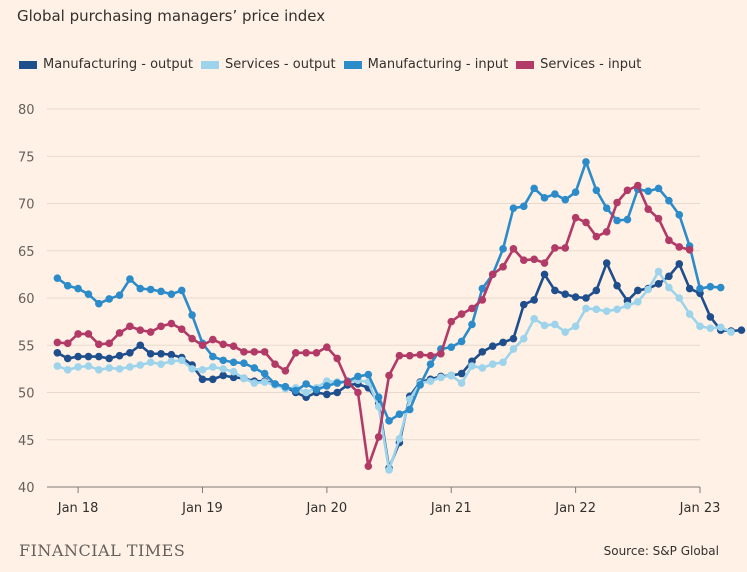  What do you see at coordinates (280, 64) in the screenshot?
I see `legend-label-services-output: Services - output` at bounding box center [280, 64].